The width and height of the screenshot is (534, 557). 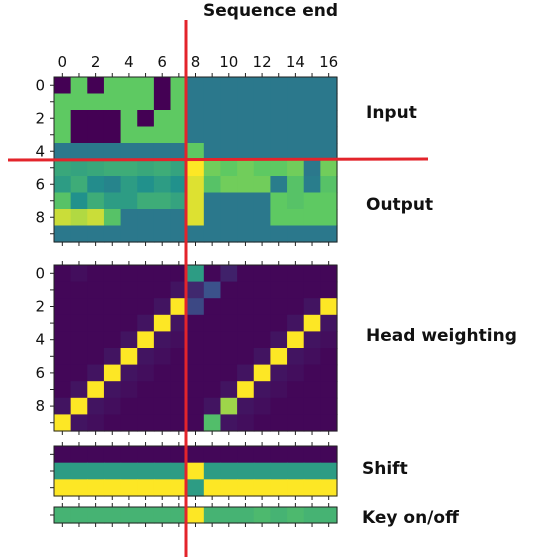 What do you see at coordinates (262, 62) in the screenshot?
I see `input-output-x-tick-label: 12` at bounding box center [262, 62].